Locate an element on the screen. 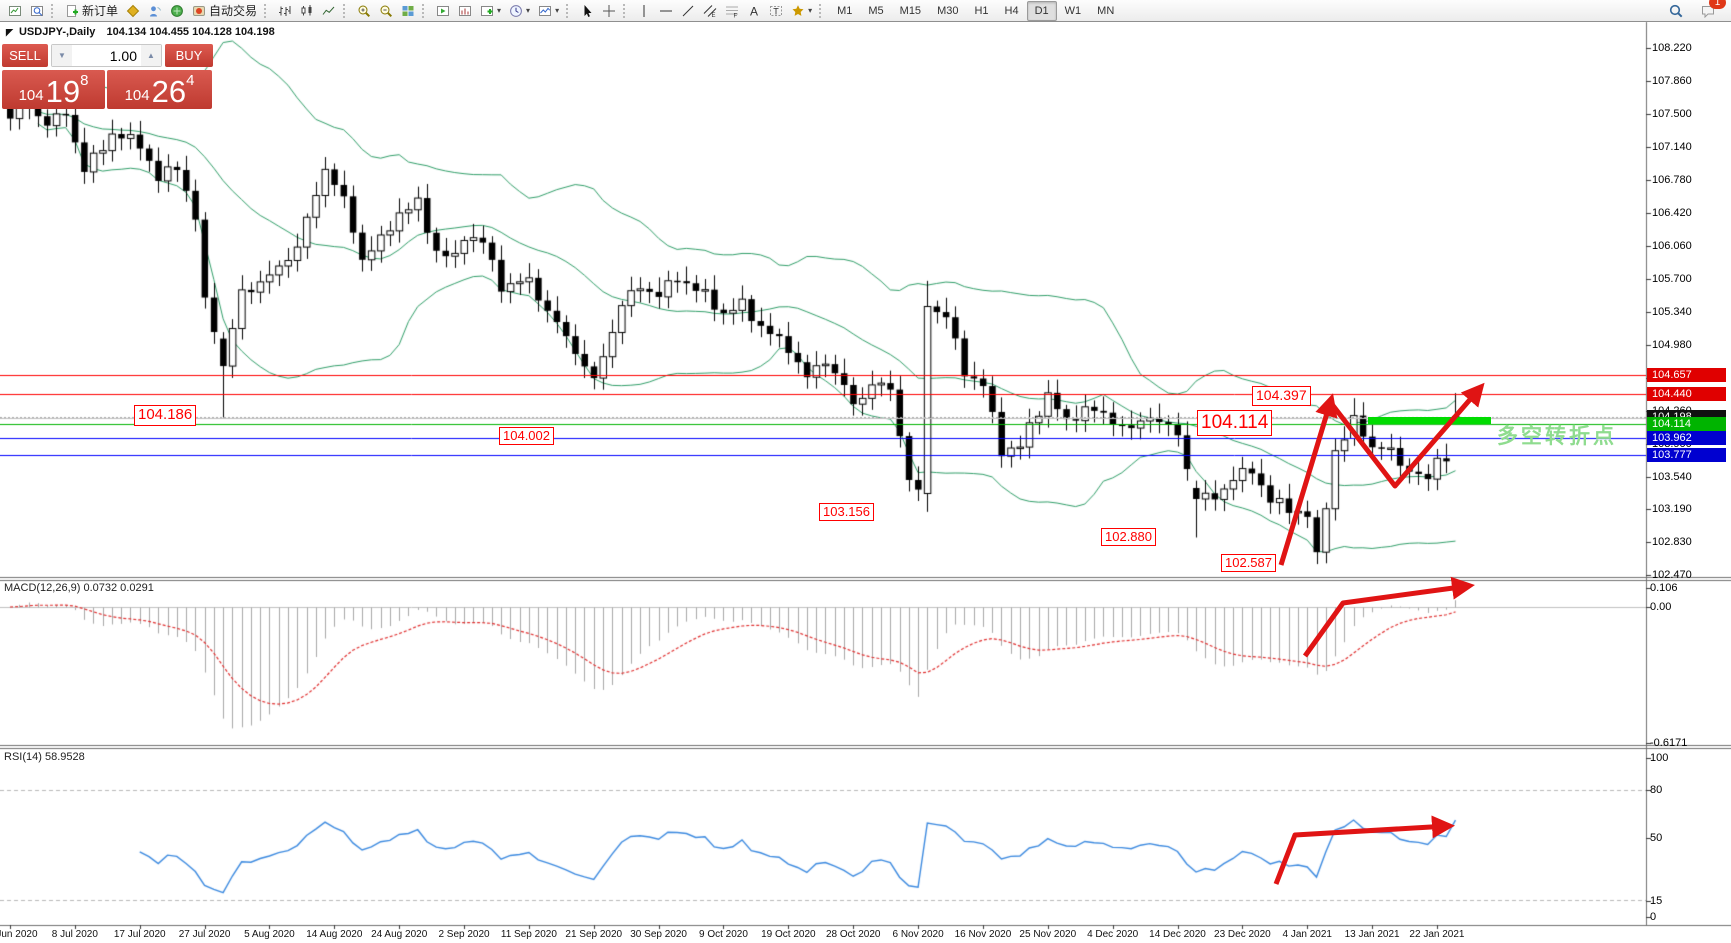 This screenshot has height=943, width=1731. templates-icon is located at coordinates (545, 10).